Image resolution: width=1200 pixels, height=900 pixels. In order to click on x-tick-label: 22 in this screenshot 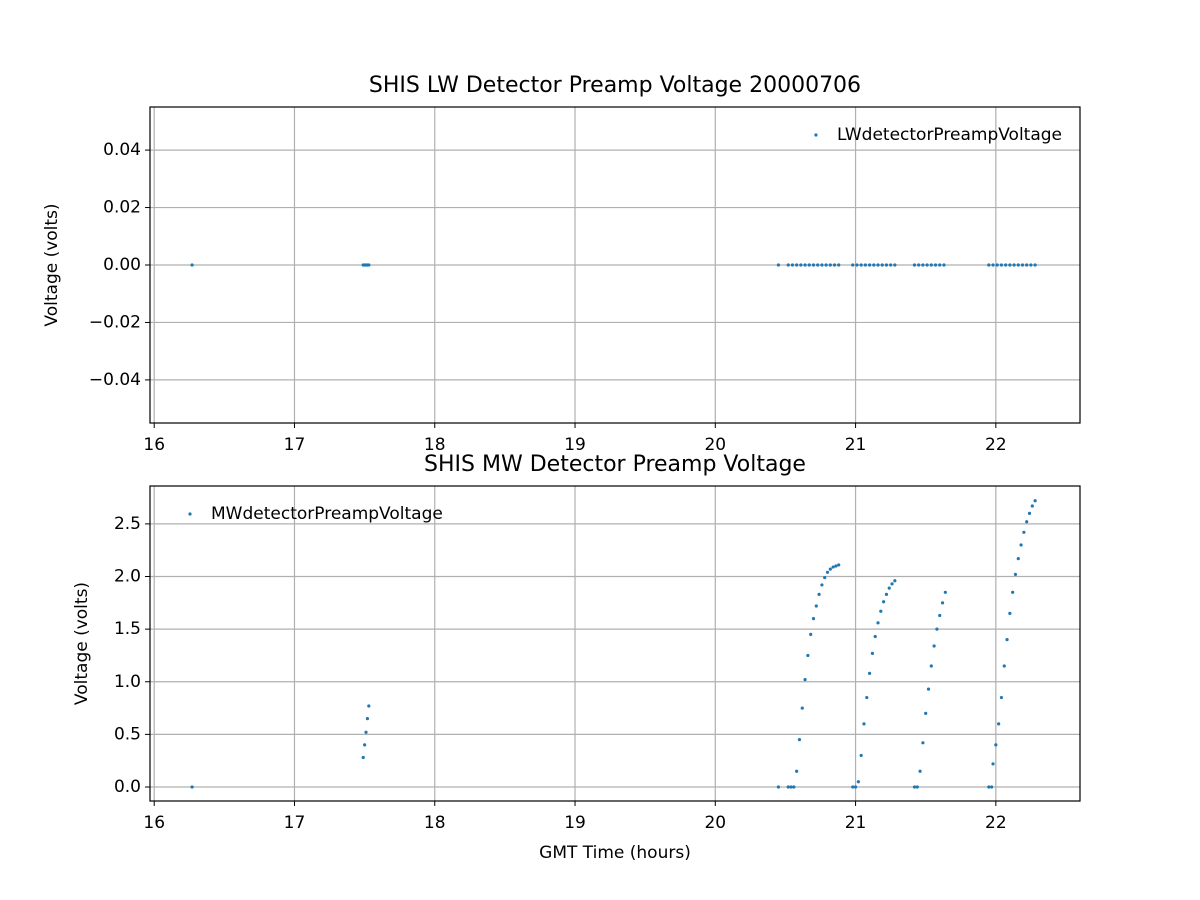, I will do `click(996, 445)`.